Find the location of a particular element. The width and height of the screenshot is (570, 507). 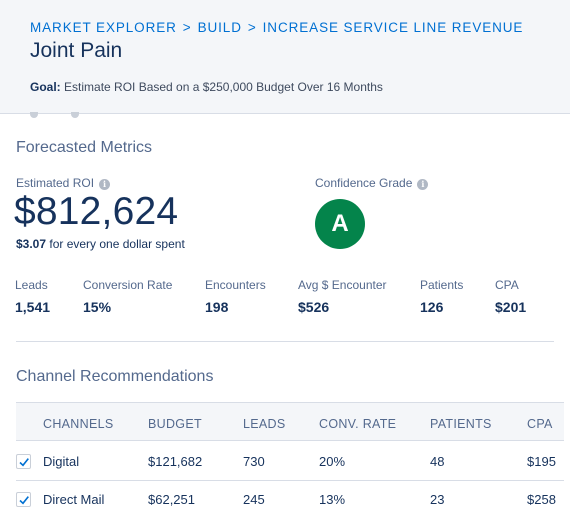

column-header-leads: LEADS is located at coordinates (264, 424).